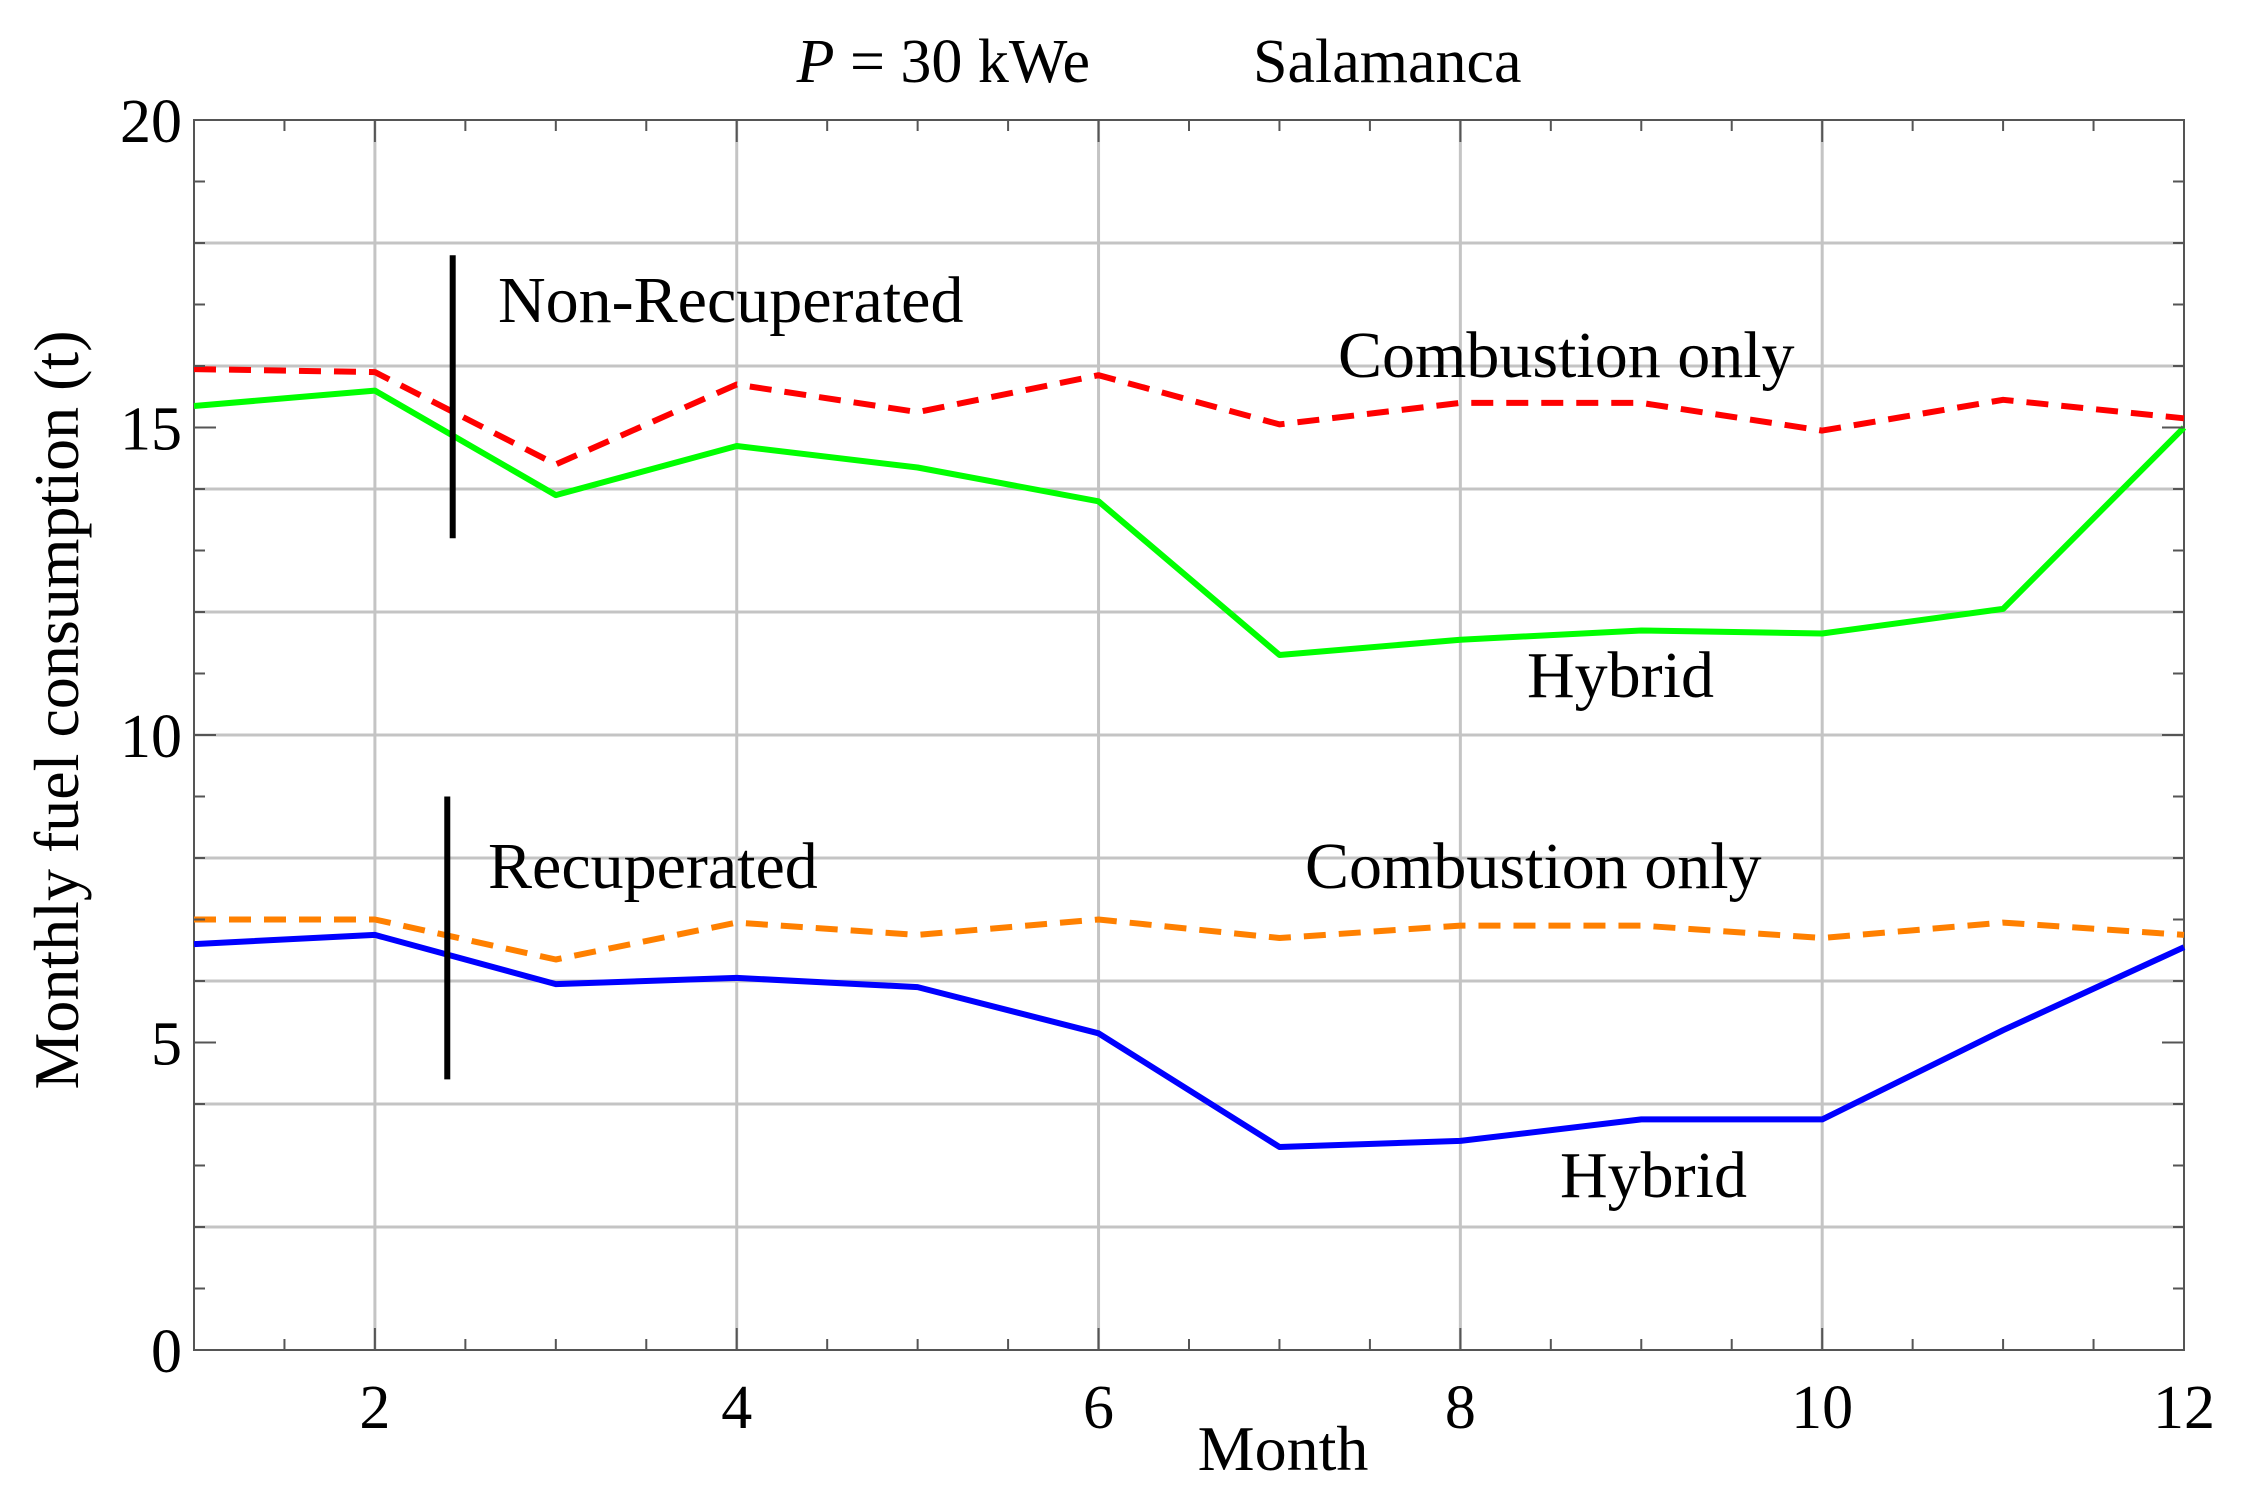 The height and width of the screenshot is (1488, 2241). What do you see at coordinates (815, 62) in the screenshot?
I see `chart-title-symbol: P` at bounding box center [815, 62].